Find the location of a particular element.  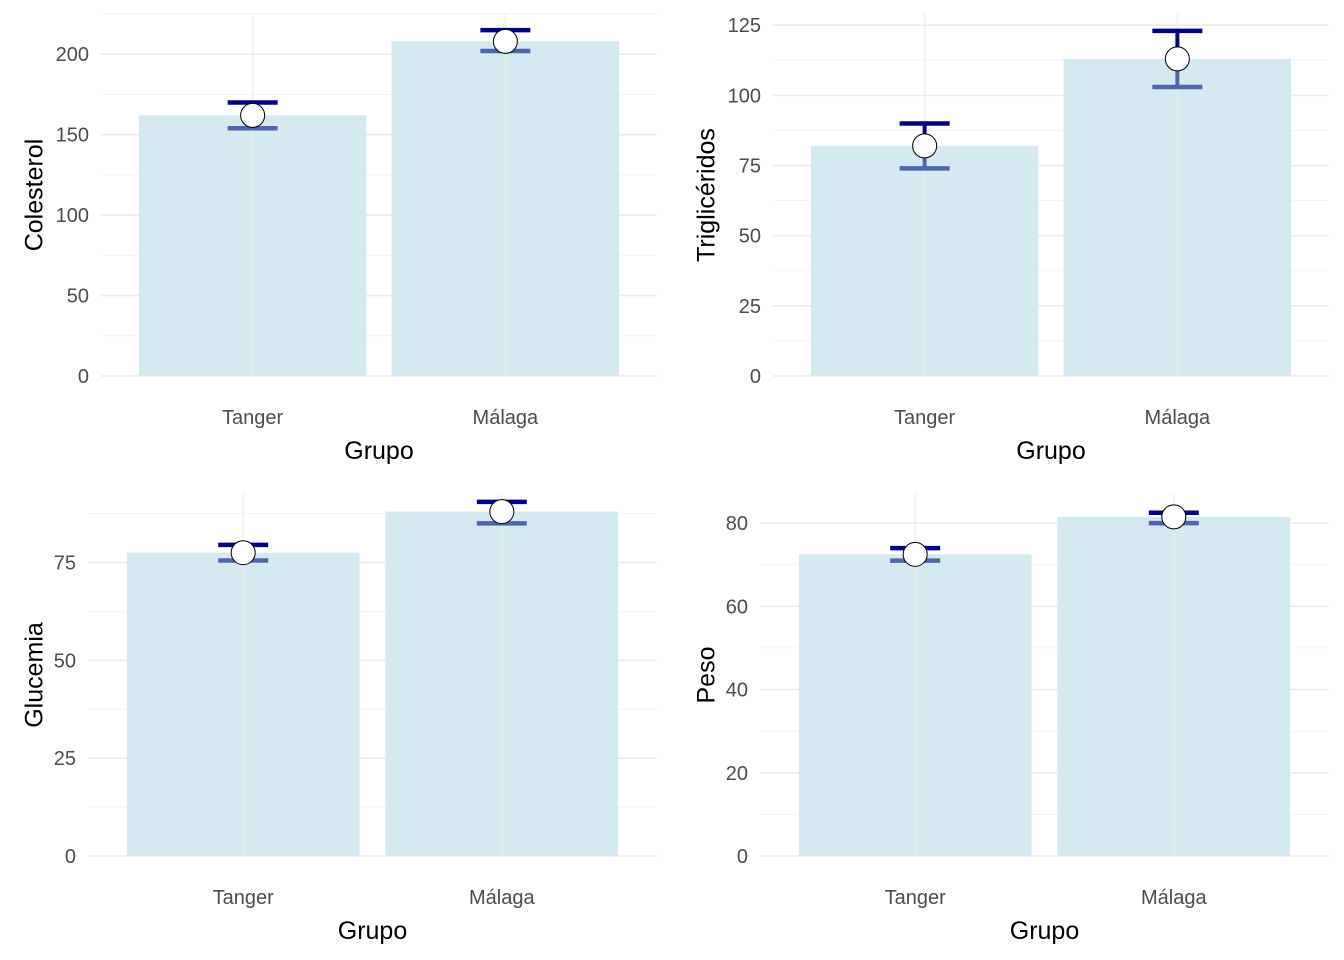

y-tick-label: 20 is located at coordinates (737, 774).